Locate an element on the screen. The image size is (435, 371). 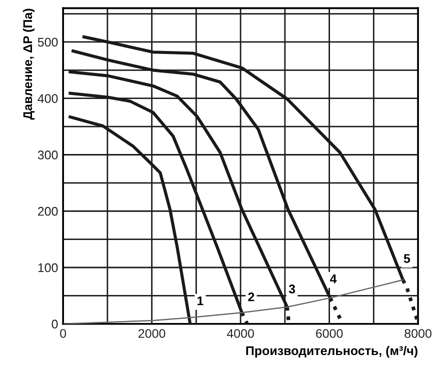
annotation: 4 is located at coordinates (333, 279).